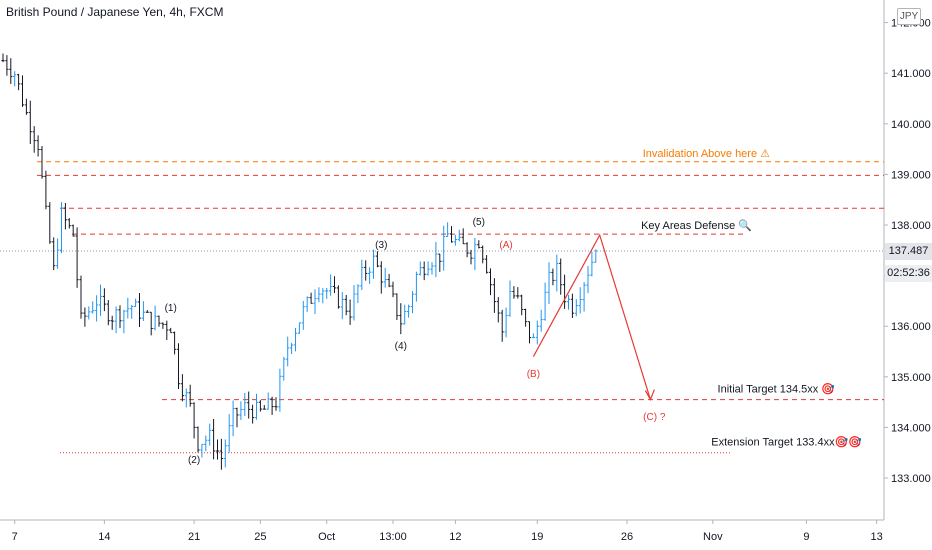 Image resolution: width=932 pixels, height=550 pixels. I want to click on chart-title: British Pound / Japanese Yen, 4h, FXCM, so click(115, 12).